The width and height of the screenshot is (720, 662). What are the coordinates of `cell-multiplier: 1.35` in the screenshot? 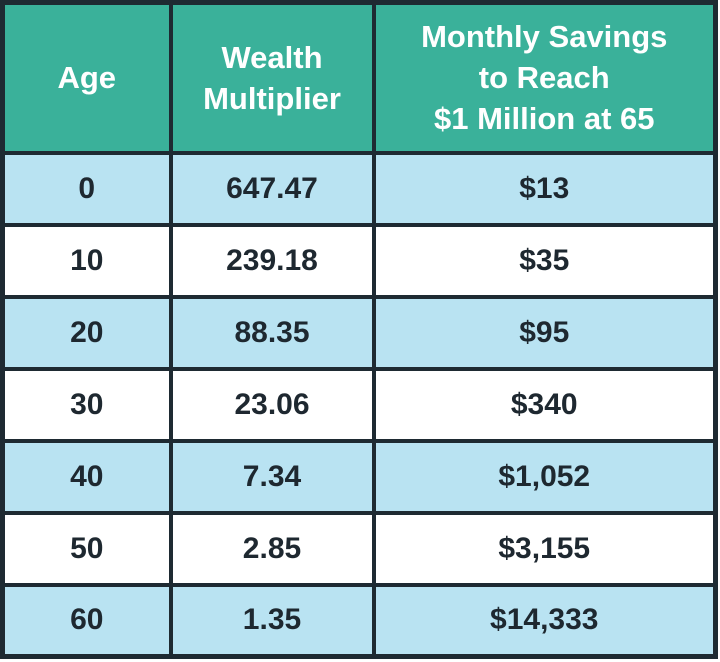 It's located at (272, 620).